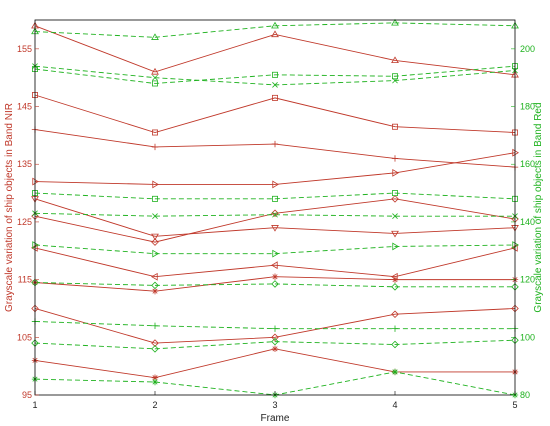  I want to click on y-left-tick-label: 145, so click(24, 107).